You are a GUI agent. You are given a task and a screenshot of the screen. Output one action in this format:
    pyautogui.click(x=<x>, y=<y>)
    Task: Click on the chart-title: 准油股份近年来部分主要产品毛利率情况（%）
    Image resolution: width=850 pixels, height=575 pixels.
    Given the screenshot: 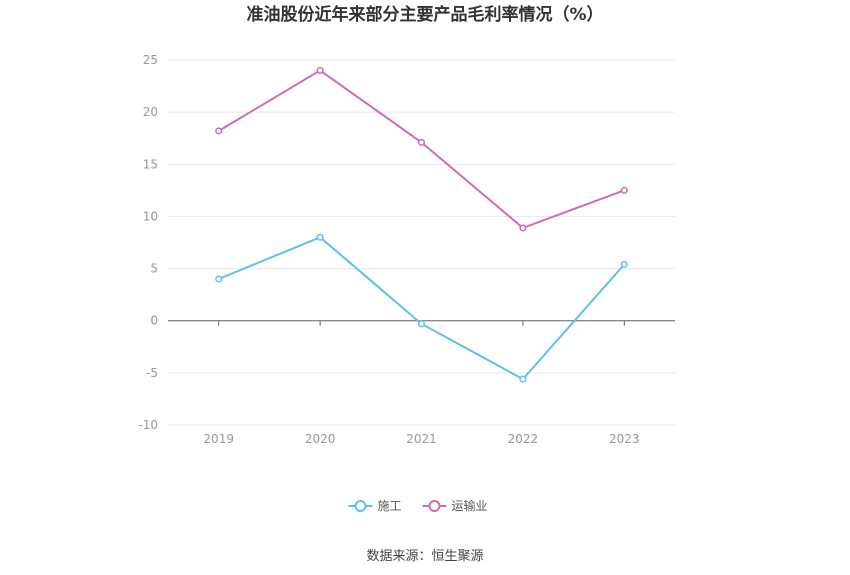 What is the action you would take?
    pyautogui.click(x=424, y=14)
    